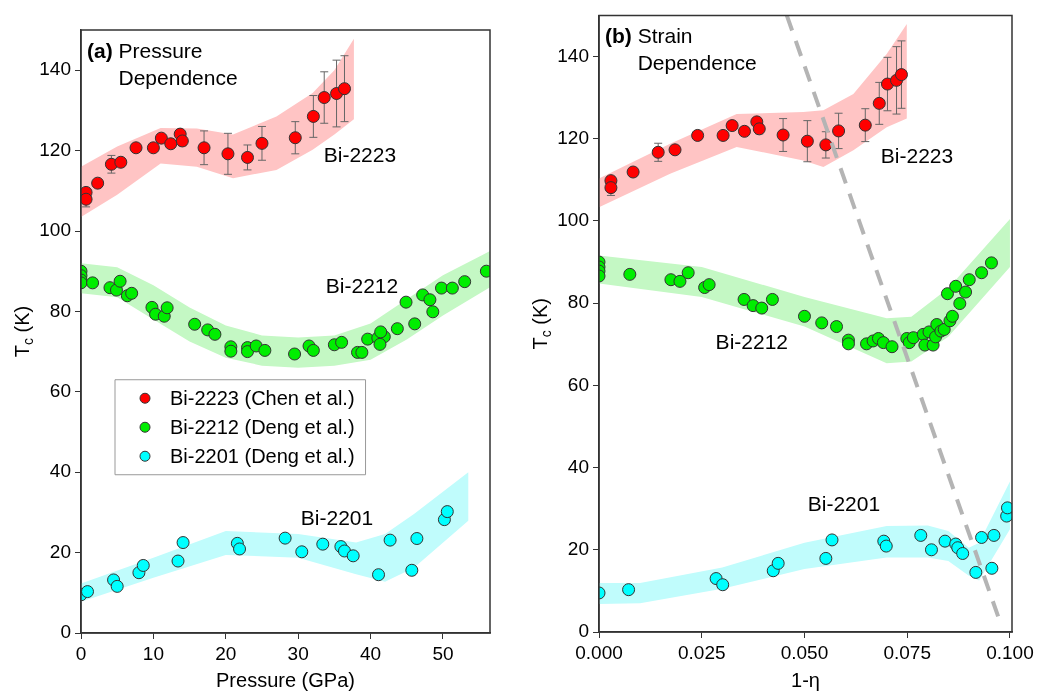 The height and width of the screenshot is (697, 1042). I want to click on x-tick-label: 30, so click(298, 653).